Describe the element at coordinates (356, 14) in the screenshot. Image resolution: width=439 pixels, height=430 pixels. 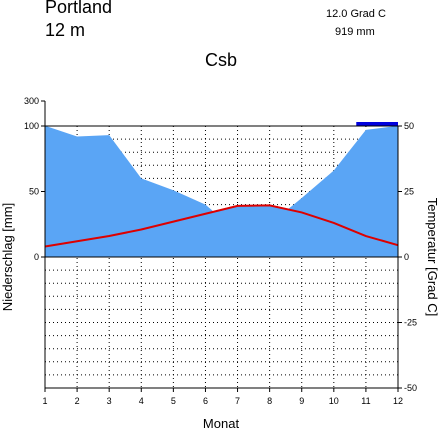
I see `mean-temperature: 12.0 Grad C` at that location.